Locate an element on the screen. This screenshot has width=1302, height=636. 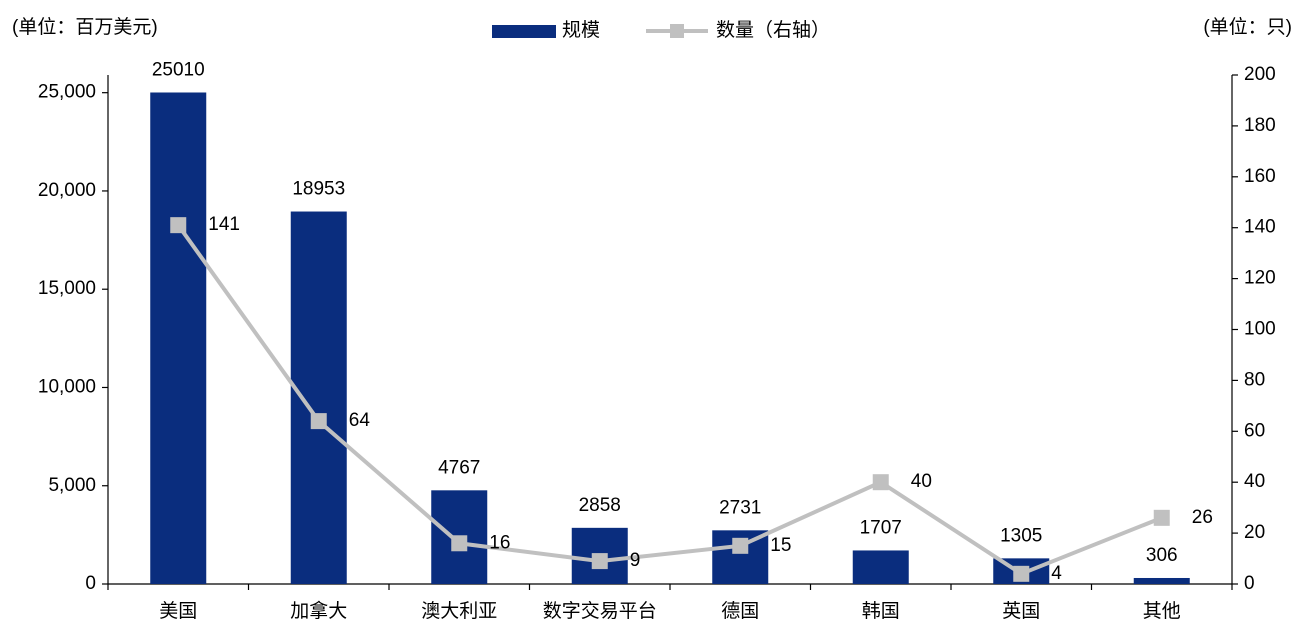
x-tick-label: 美国 is located at coordinates (178, 611).